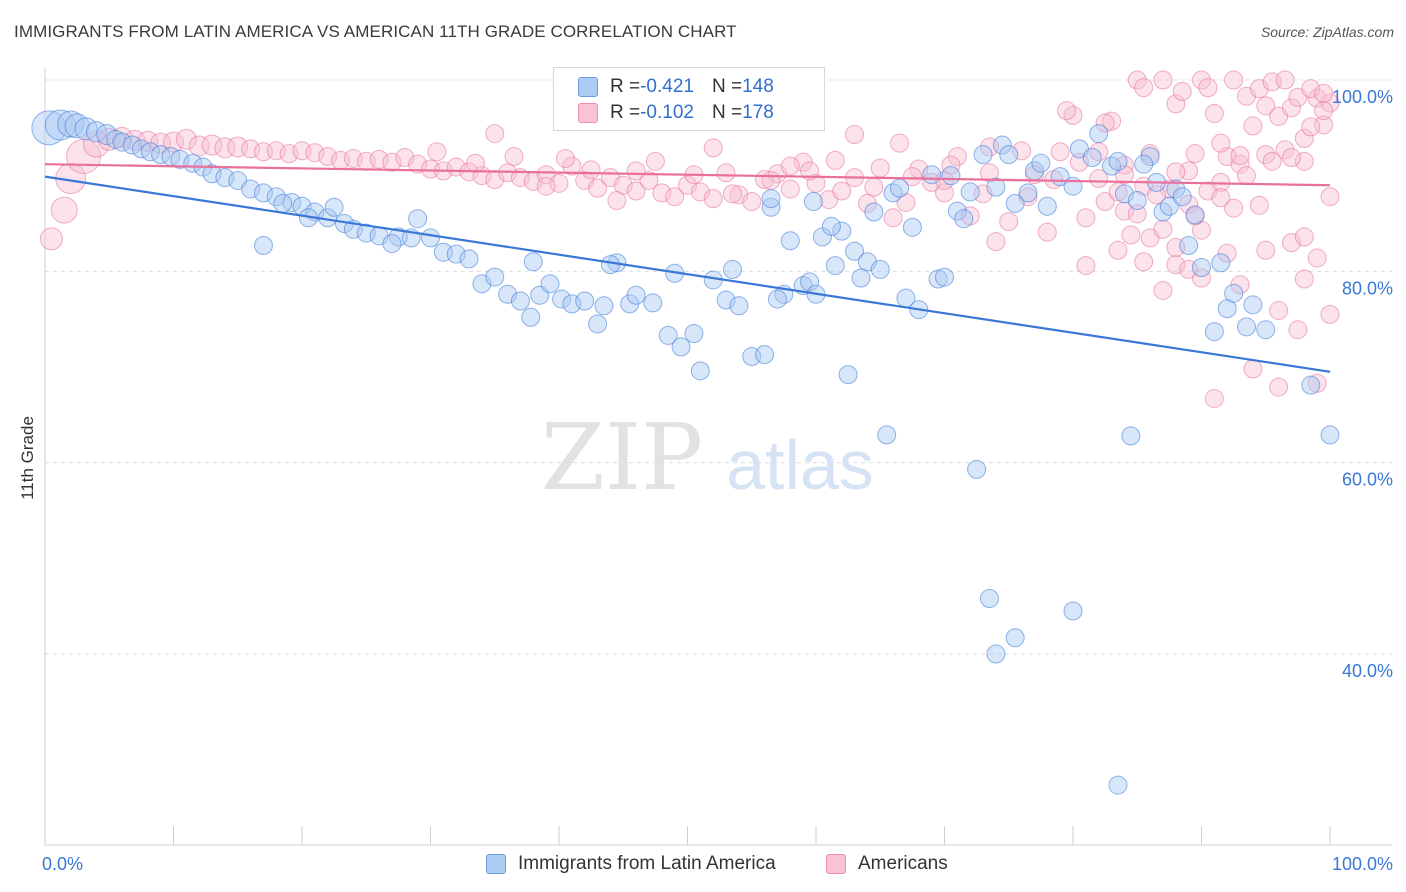 This screenshot has height=892, width=1406. I want to click on y-axis-label: 11th Grade, so click(27, 458).